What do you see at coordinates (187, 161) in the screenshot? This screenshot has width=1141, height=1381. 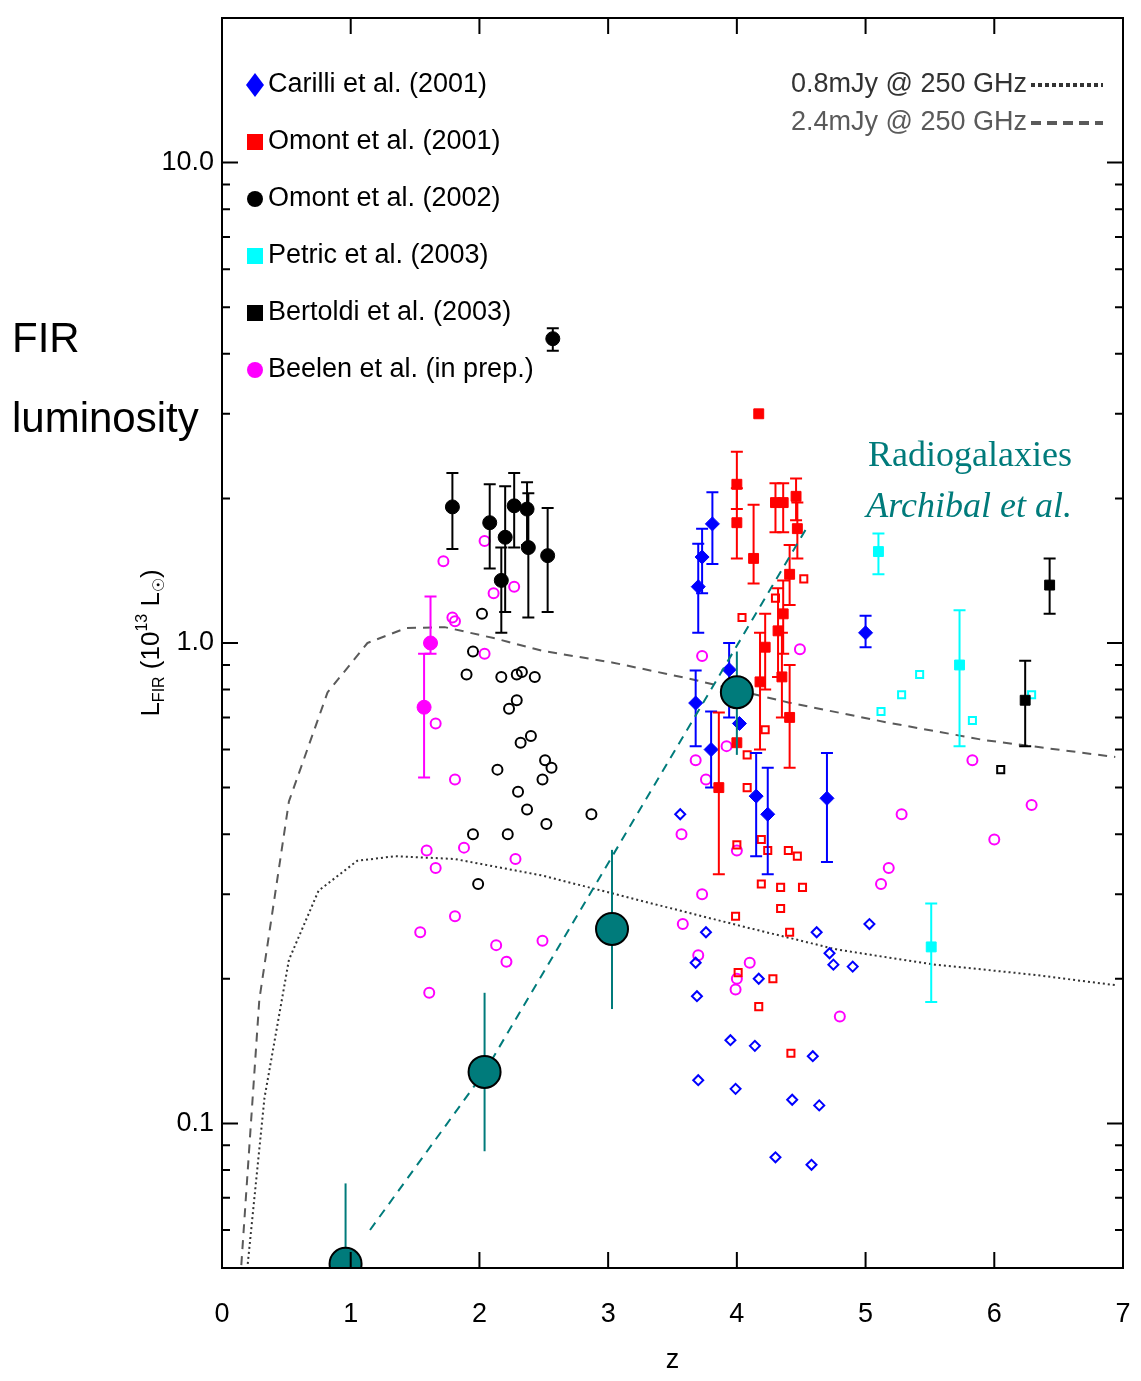 I see `y-tick-label: 10.0` at bounding box center [187, 161].